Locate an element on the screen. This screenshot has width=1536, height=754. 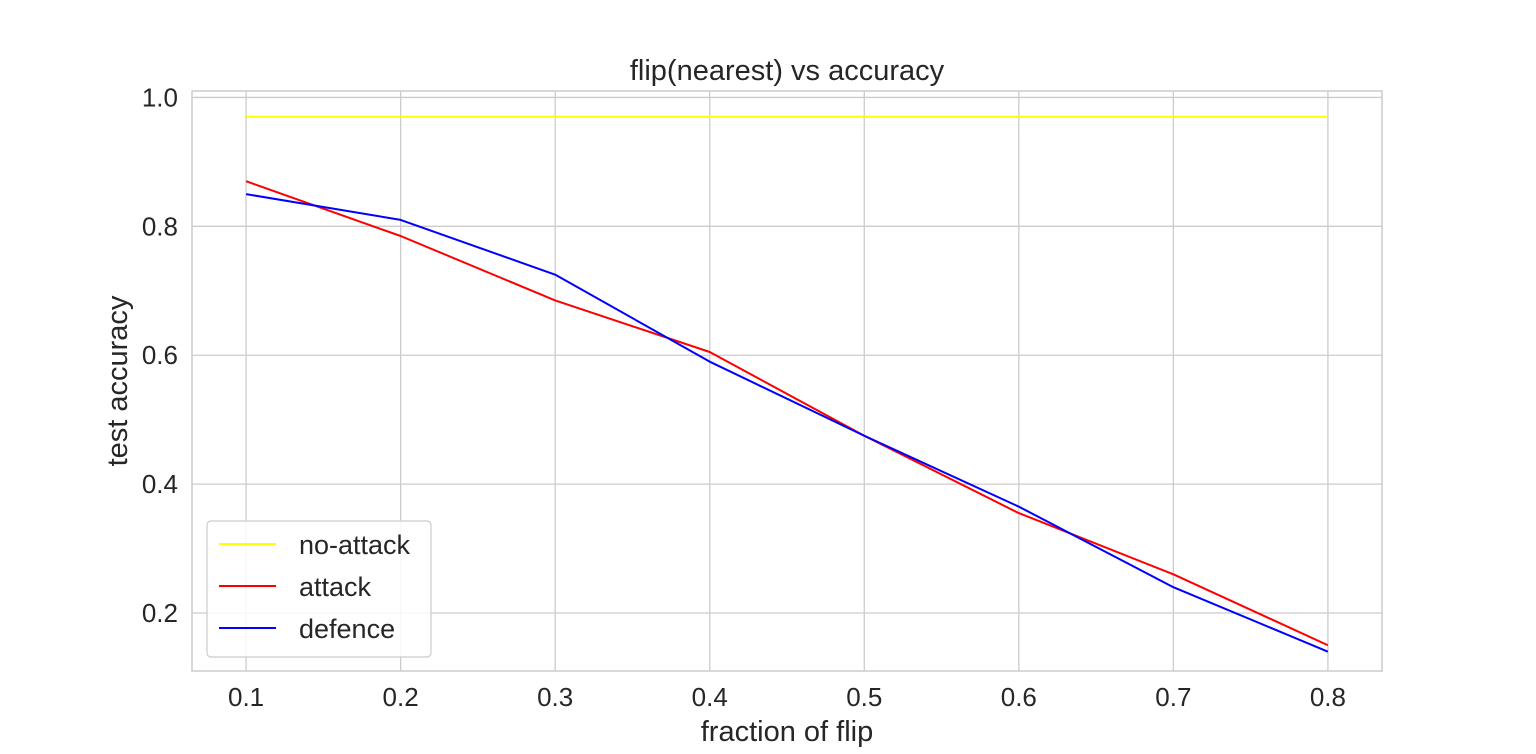
x-axis-label: fraction of flip is located at coordinates (787, 732).